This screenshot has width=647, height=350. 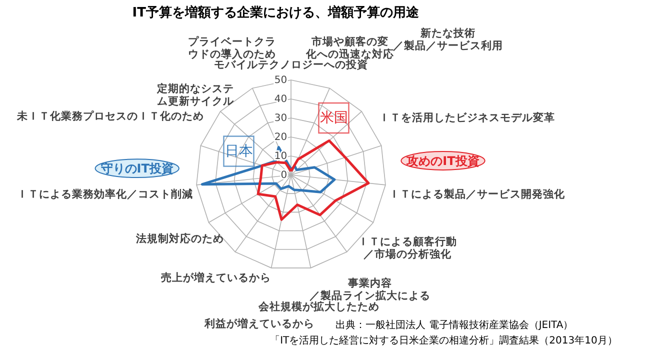 What do you see at coordinates (110, 115) in the screenshot?
I see `spoke-label: 未ＩＴ化業務プロセスのＩＴ化のため` at bounding box center [110, 115].